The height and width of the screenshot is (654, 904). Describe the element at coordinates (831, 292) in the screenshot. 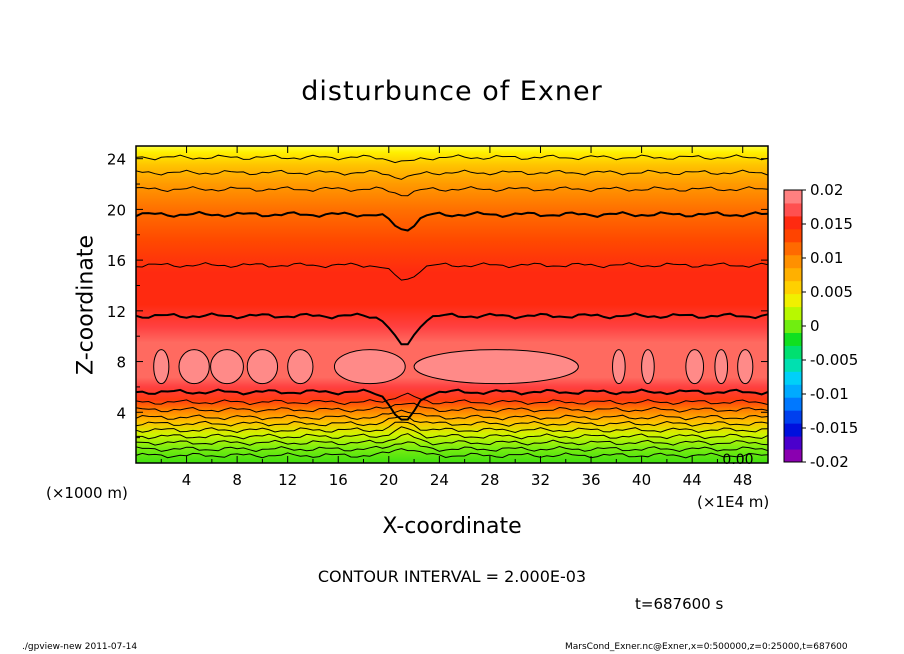

I see `colorbar-label: 0.005` at that location.